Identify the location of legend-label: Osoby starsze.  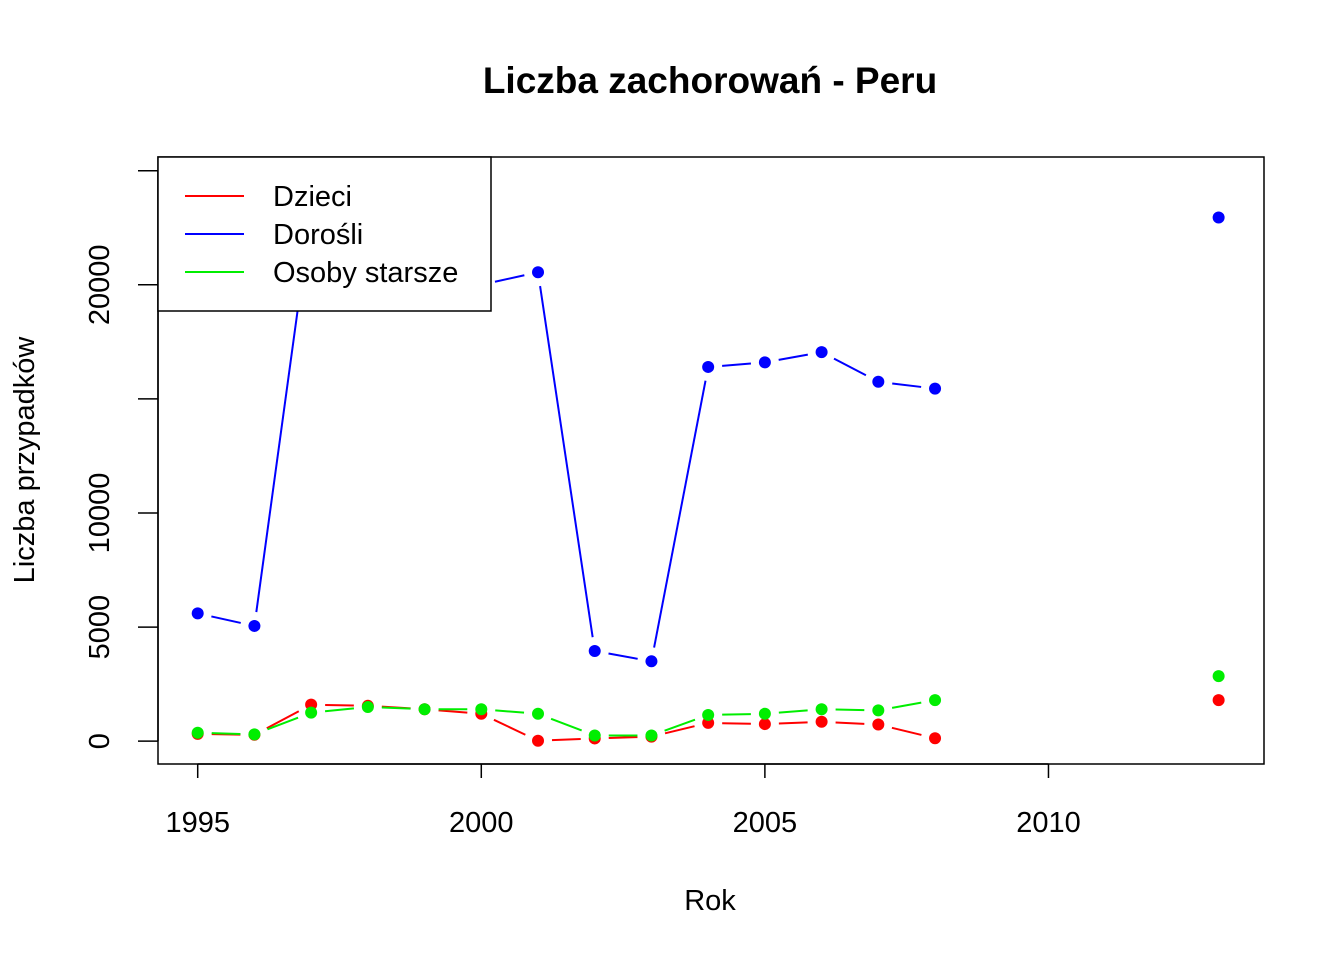
(365, 273).